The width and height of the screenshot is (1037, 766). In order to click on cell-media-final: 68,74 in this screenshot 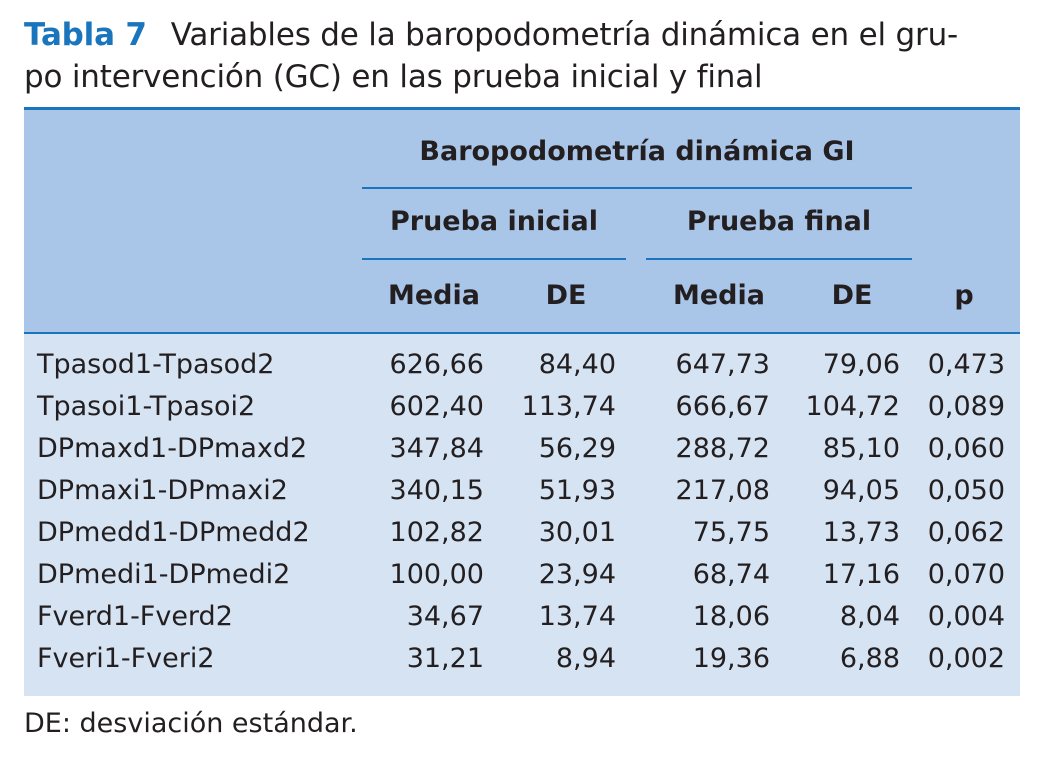, I will do `click(731, 574)`.